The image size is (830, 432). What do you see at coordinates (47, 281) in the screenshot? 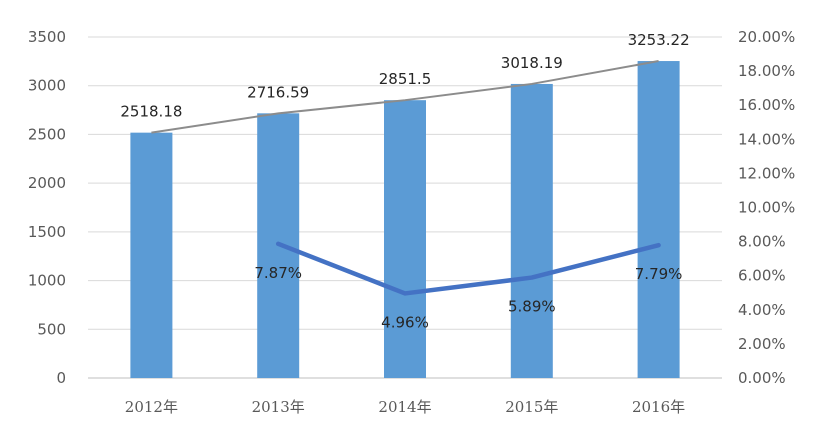
I see `y-left-tick-label: 1000` at bounding box center [47, 281].